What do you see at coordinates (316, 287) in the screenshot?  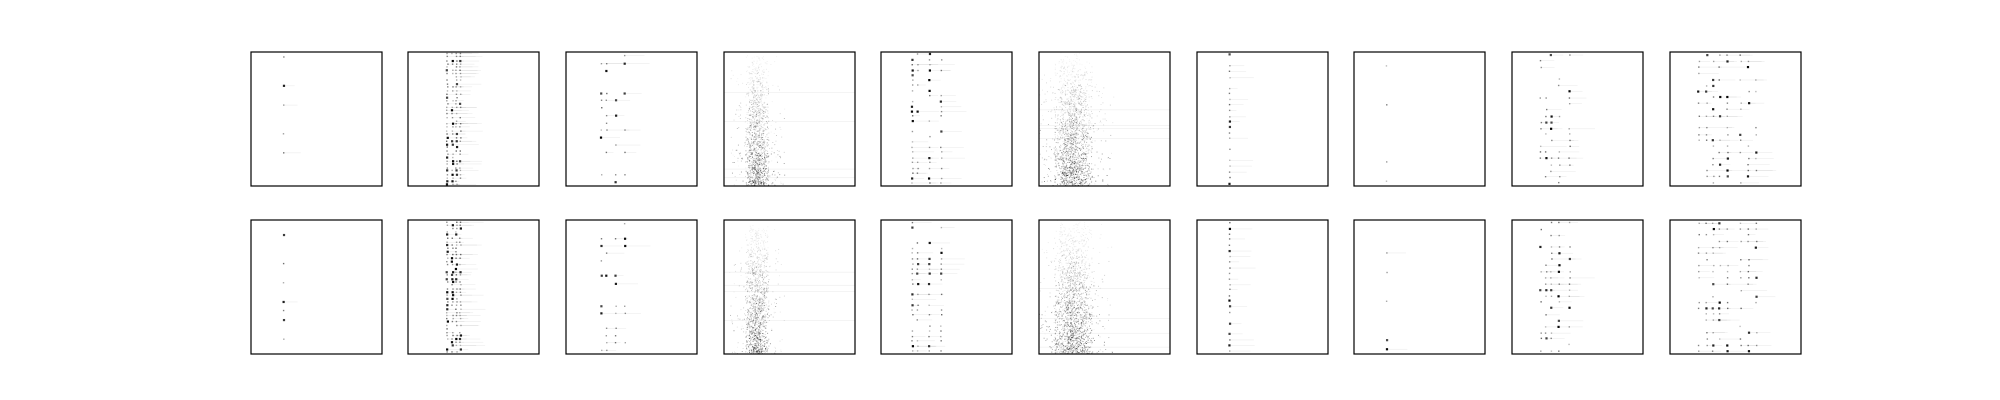 I see `panel-r1-c0` at bounding box center [316, 287].